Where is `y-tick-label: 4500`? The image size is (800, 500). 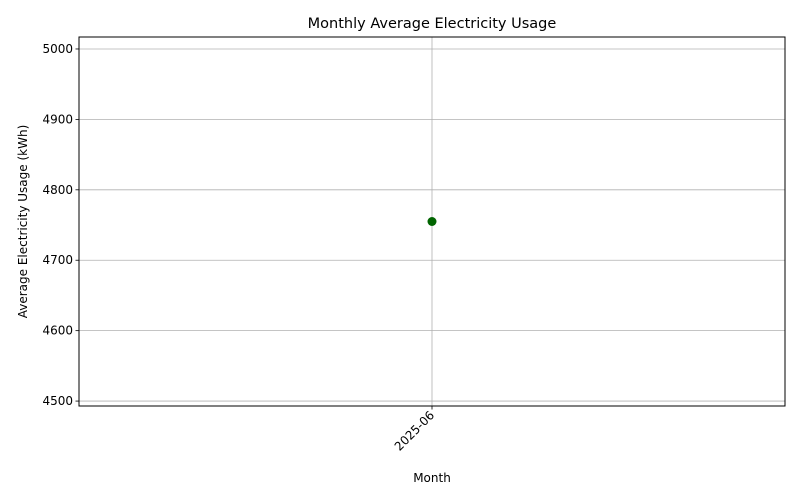 y-tick-label: 4500 is located at coordinates (57, 401).